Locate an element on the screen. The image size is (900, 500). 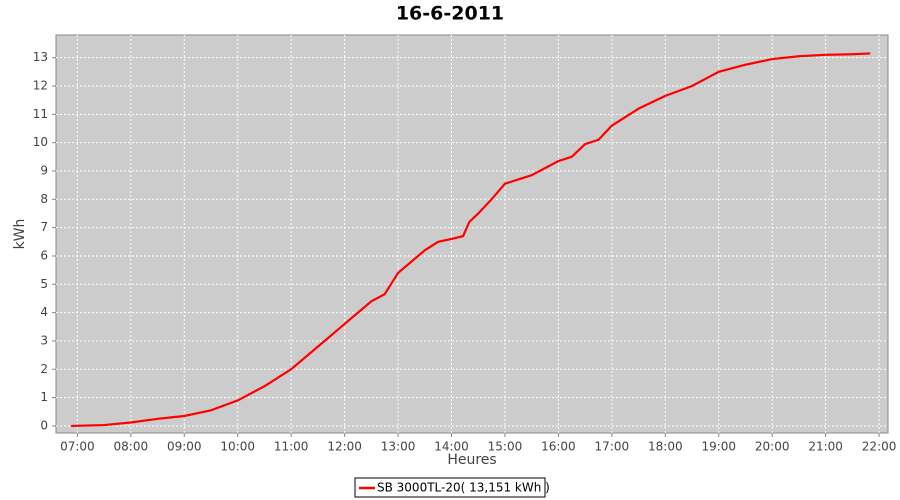
x-tick-label: 22:00 is located at coordinates (879, 447).